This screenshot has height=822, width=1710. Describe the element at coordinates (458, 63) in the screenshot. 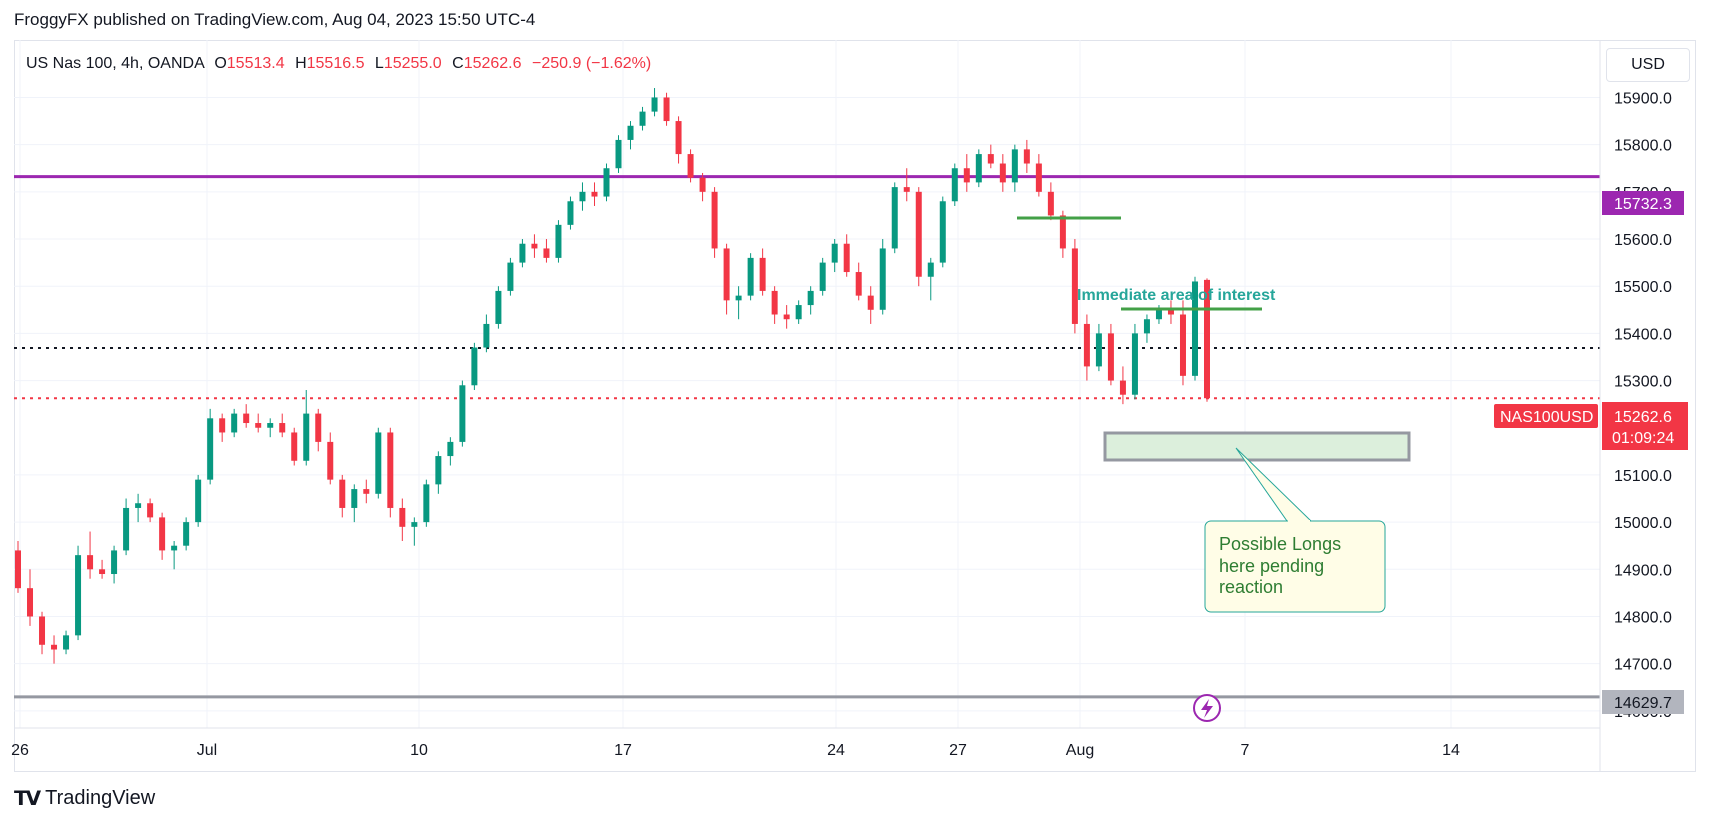

I see `close-label: C` at that location.